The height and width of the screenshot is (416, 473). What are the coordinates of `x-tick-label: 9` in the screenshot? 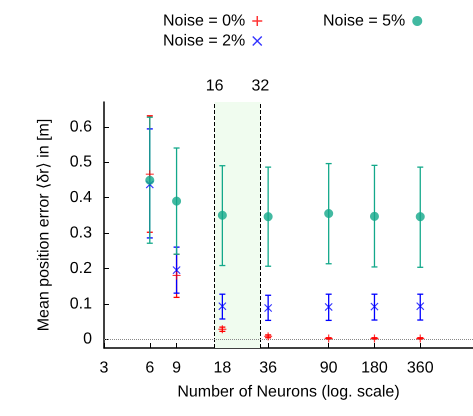 It's located at (177, 368).